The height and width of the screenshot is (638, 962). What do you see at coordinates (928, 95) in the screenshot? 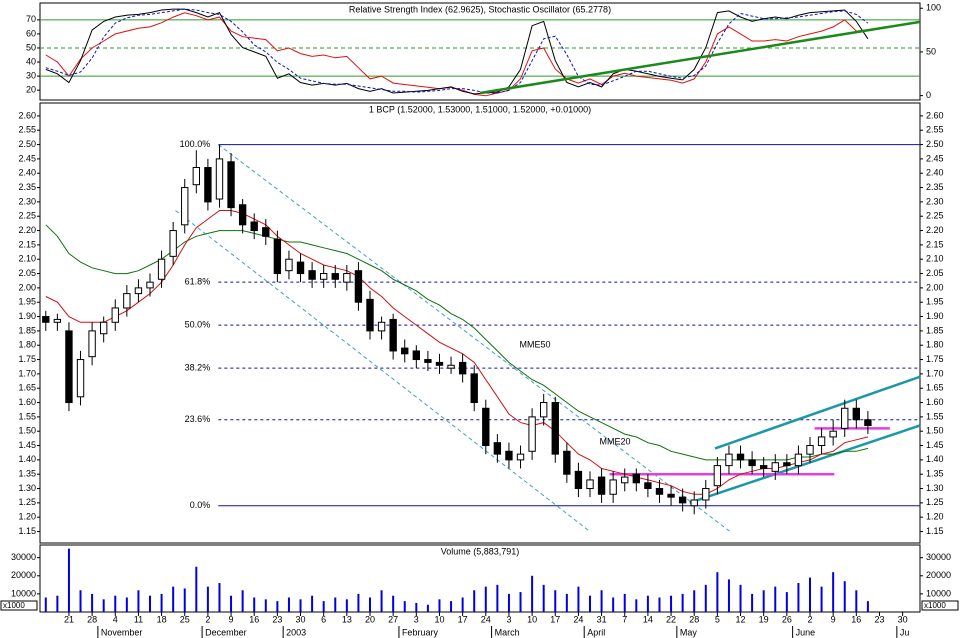
I see `y-tick-label: 0` at bounding box center [928, 95].